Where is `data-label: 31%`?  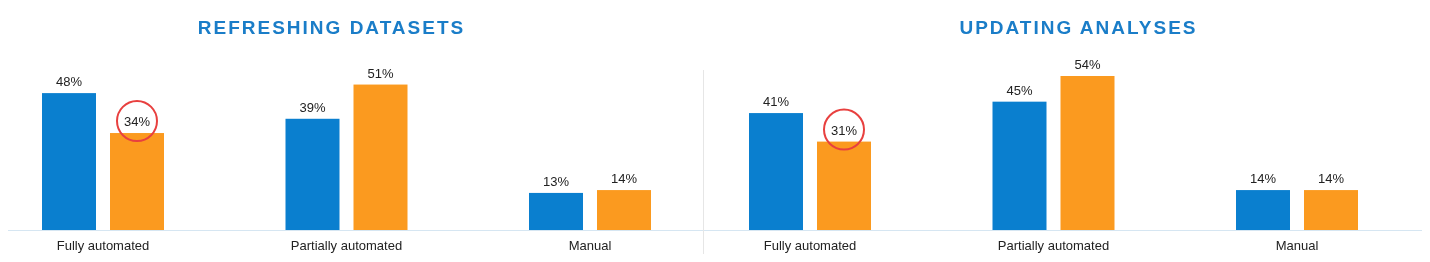
data-label: 31% is located at coordinates (844, 130).